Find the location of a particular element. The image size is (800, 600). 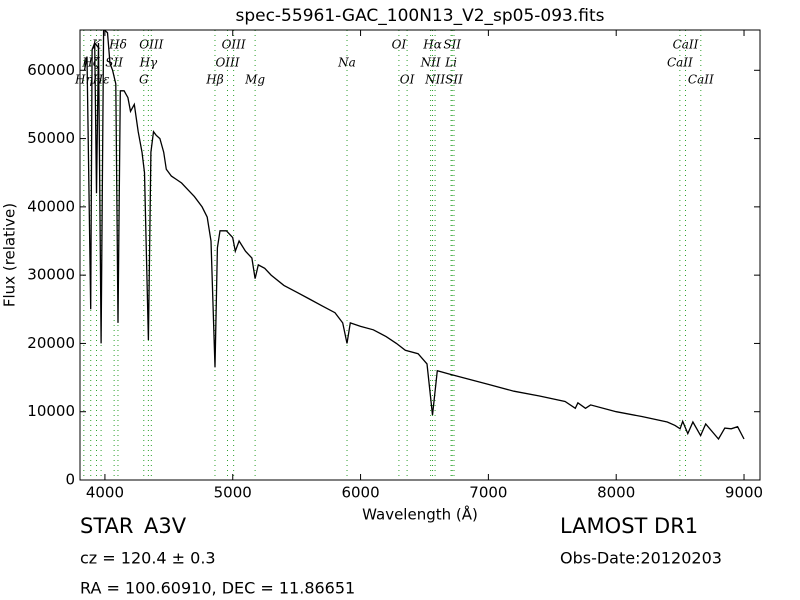

annotation-label: Hβ is located at coordinates (214, 80).